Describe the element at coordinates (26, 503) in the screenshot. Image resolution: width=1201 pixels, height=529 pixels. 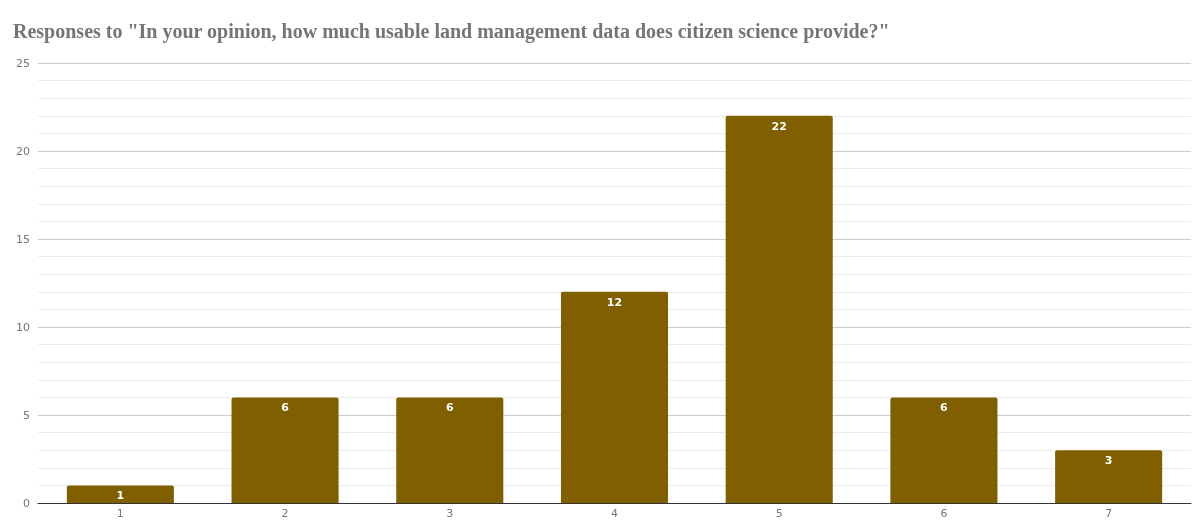
I see `y-tick-label: 0` at that location.